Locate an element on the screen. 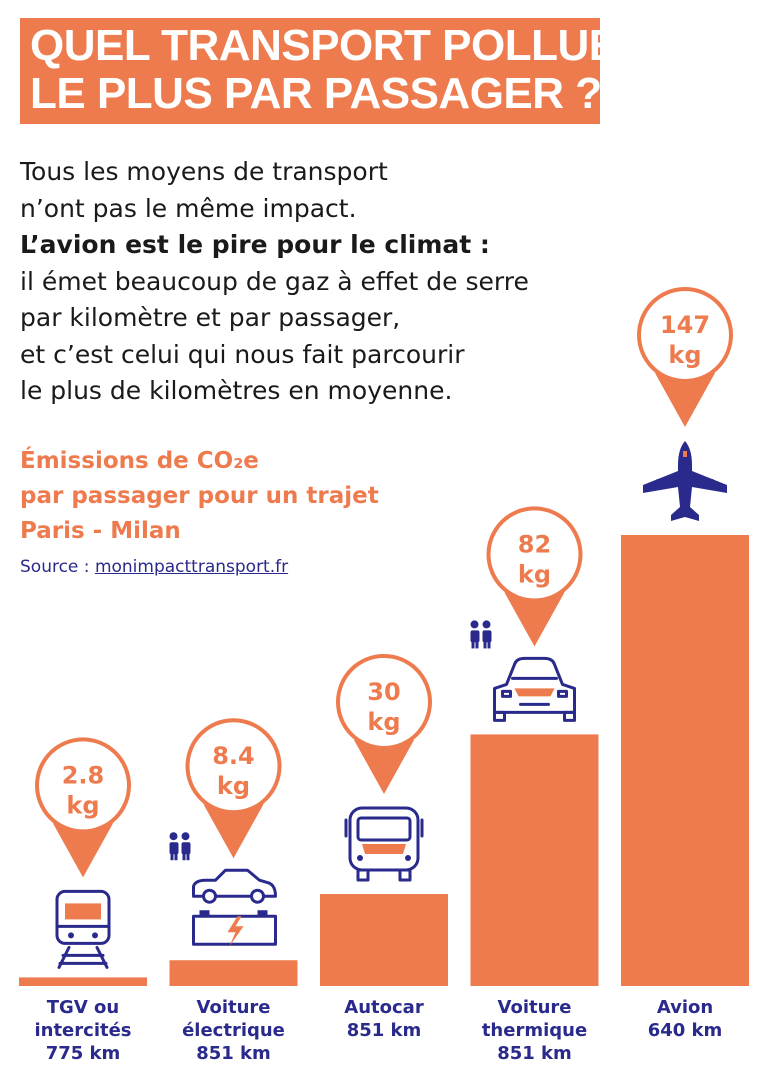 Image resolution: width=768 pixels, height=1082 pixels. bus-icon is located at coordinates (384, 844).